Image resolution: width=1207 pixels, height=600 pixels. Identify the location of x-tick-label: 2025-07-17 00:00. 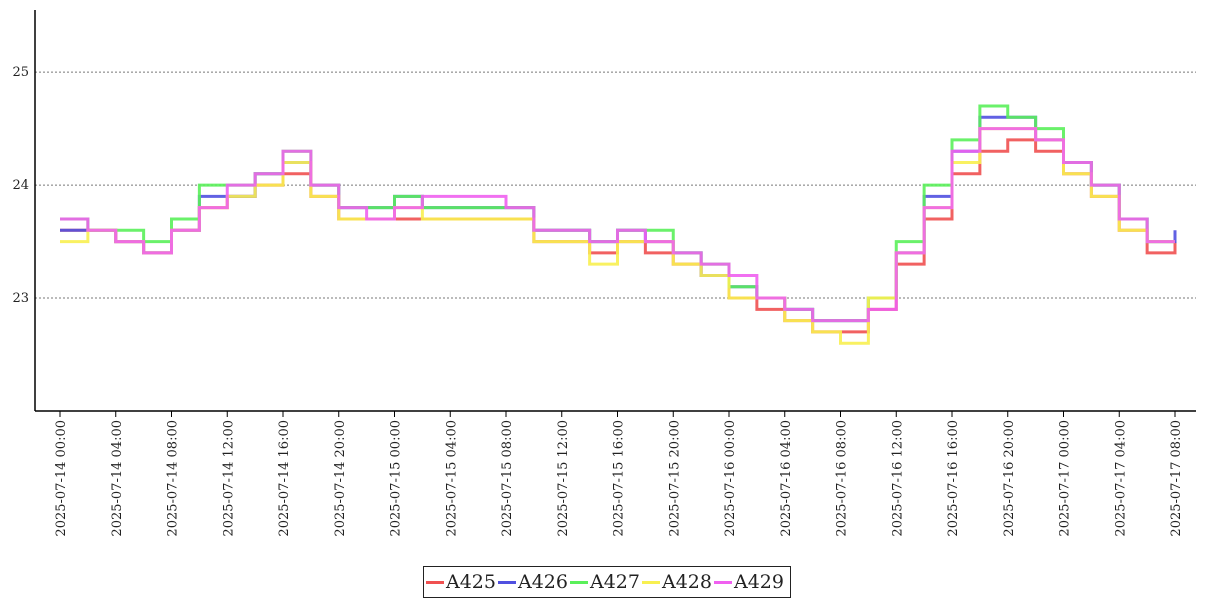
(1065, 478).